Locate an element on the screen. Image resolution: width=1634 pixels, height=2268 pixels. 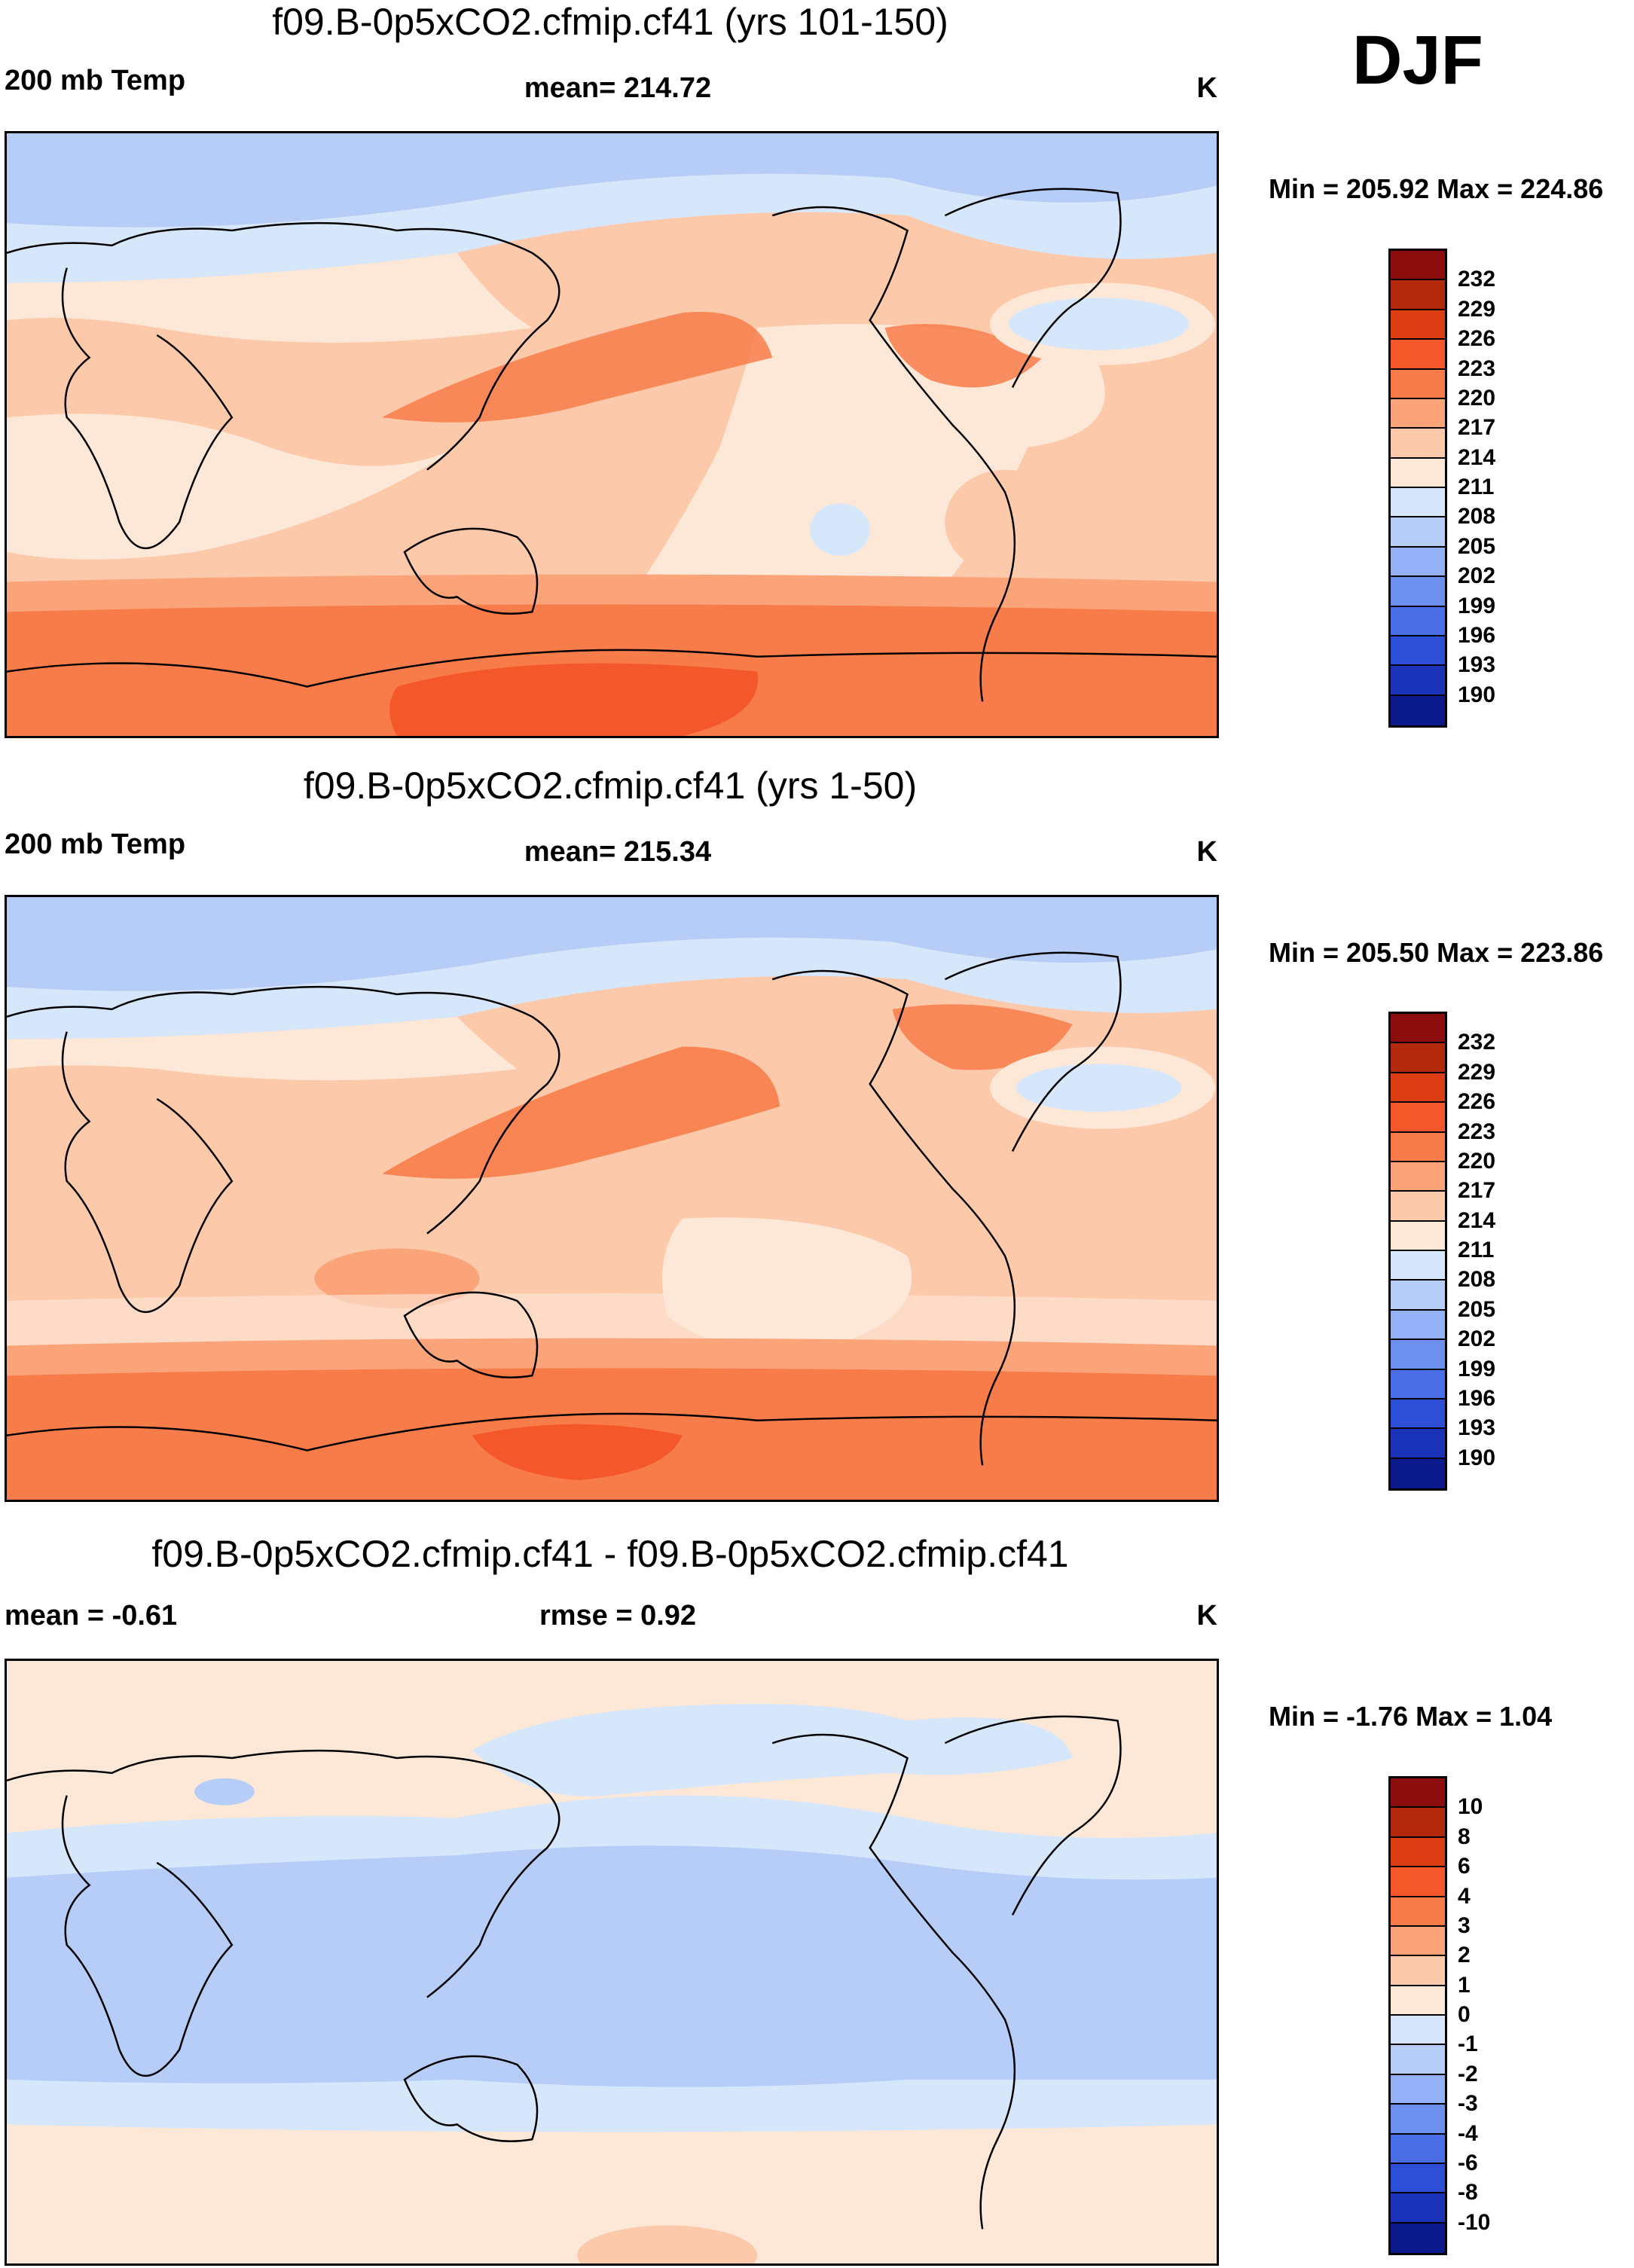
colorbar-tick-label: -10 is located at coordinates (1474, 2222).